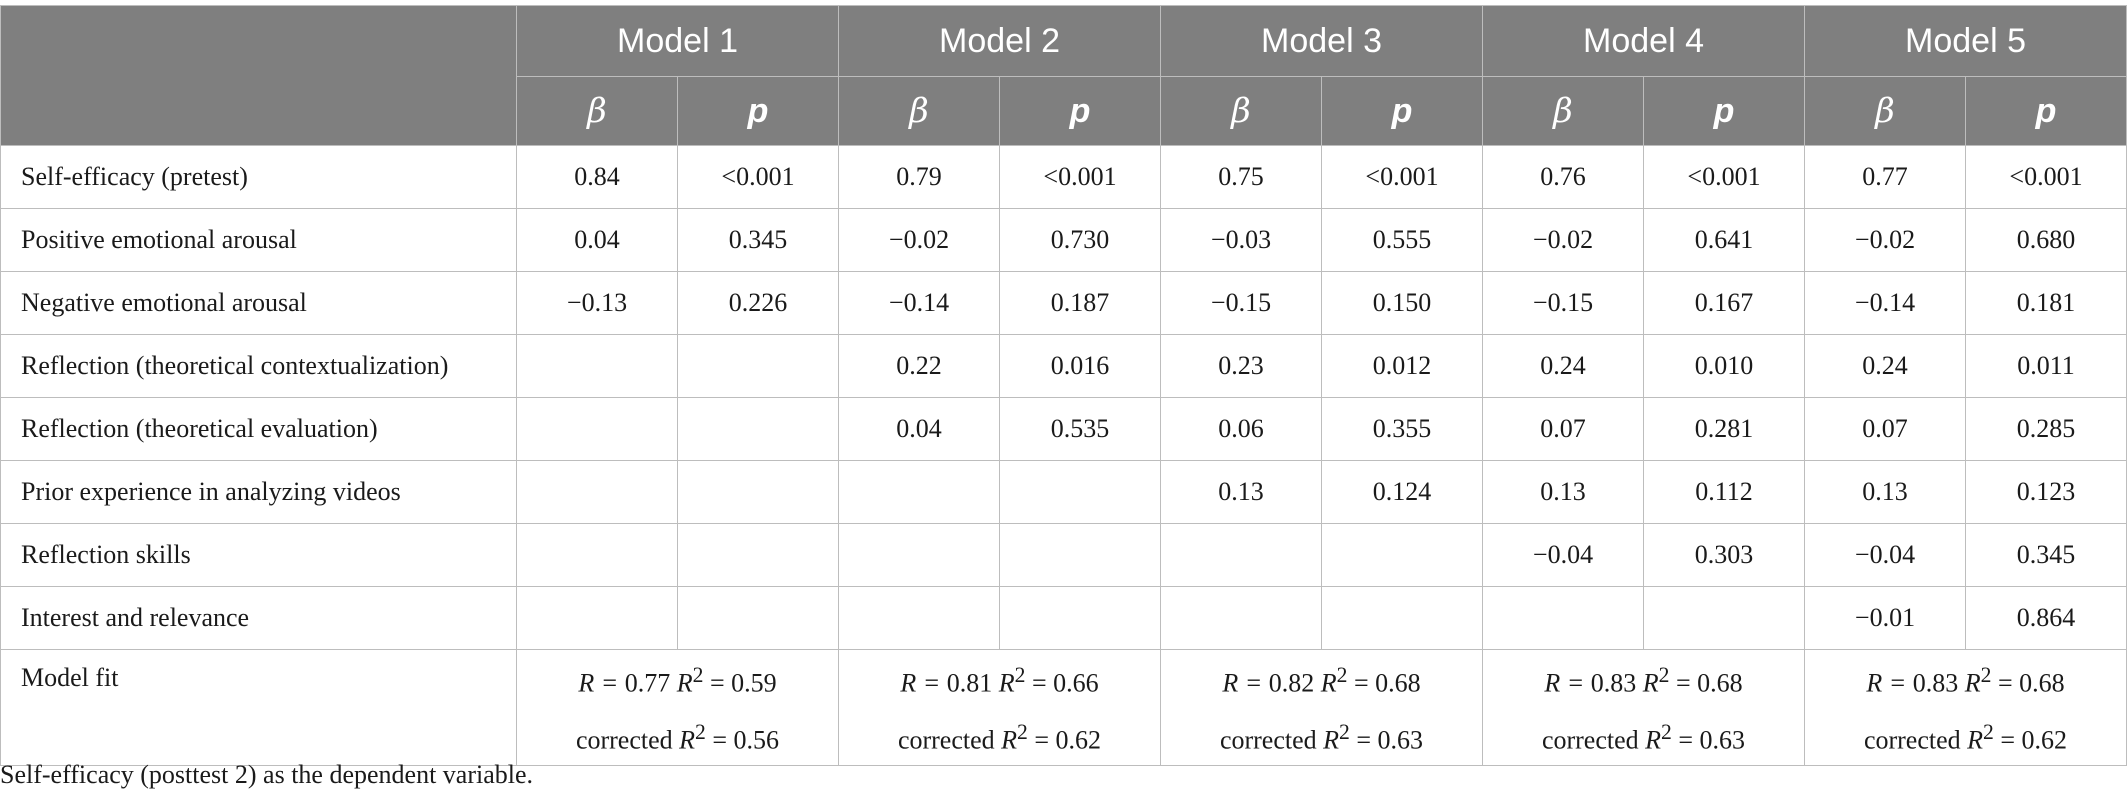  What do you see at coordinates (1722, 740) in the screenshot?
I see `corrected-r2-value: 0.63` at bounding box center [1722, 740].